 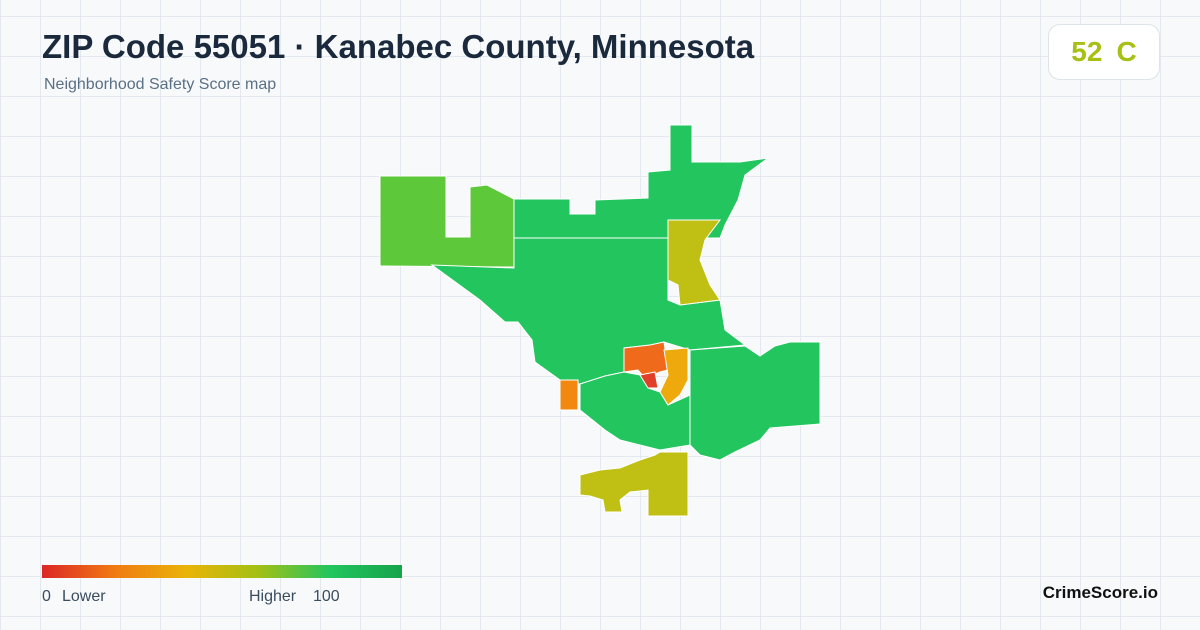 I want to click on grade: C, so click(x=1126, y=51).